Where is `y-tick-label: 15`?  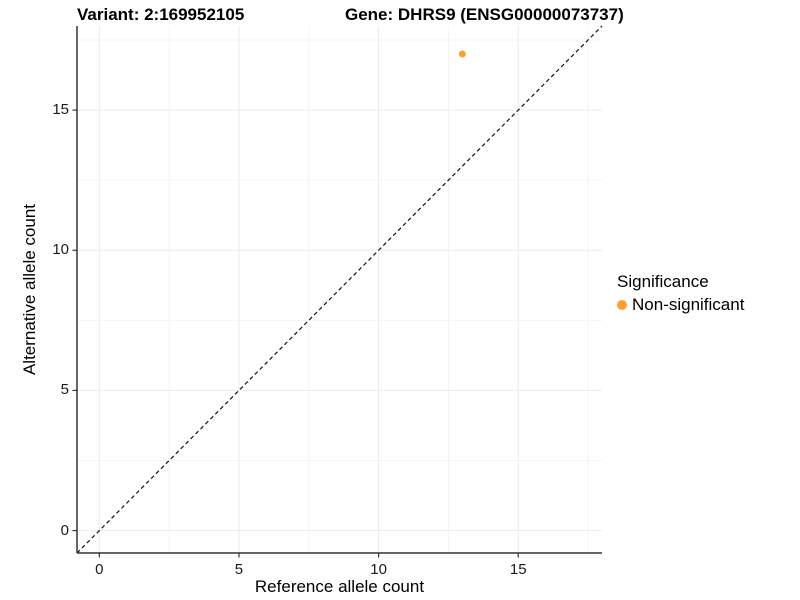
y-tick-label: 15 is located at coordinates (60, 110).